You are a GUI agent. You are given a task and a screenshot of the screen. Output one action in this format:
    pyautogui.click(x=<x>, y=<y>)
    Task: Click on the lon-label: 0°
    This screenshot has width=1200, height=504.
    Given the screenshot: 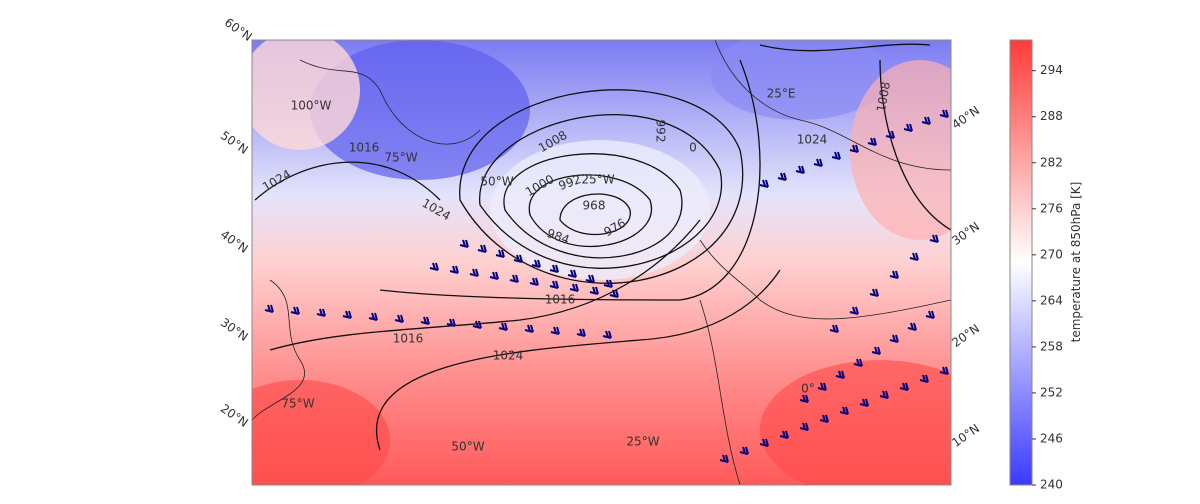 What is the action you would take?
    pyautogui.click(x=808, y=389)
    